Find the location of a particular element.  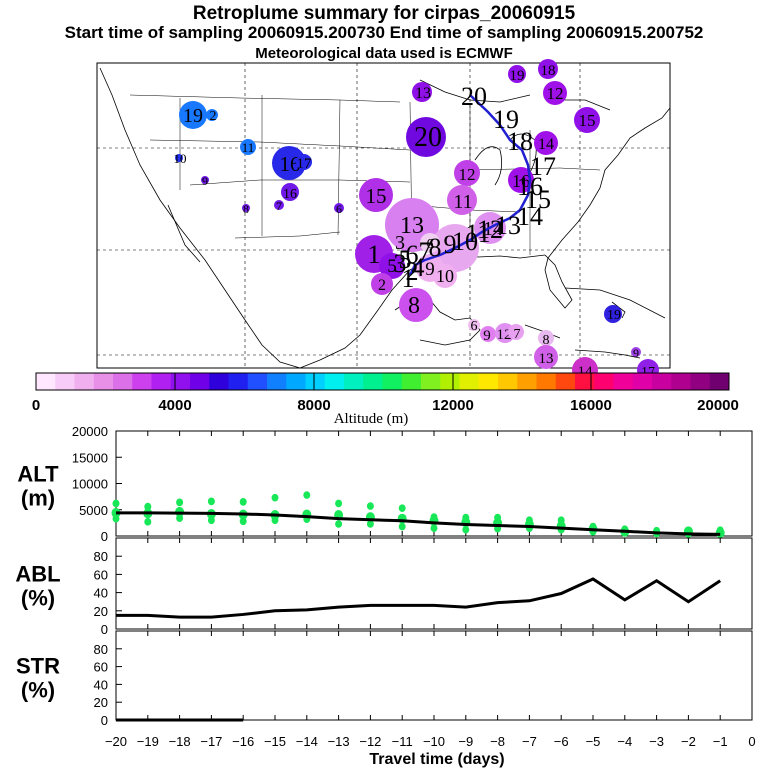

colorbar-tick-labels: 0 4000 8000 12000 16000 20000 is located at coordinates (385, 405).